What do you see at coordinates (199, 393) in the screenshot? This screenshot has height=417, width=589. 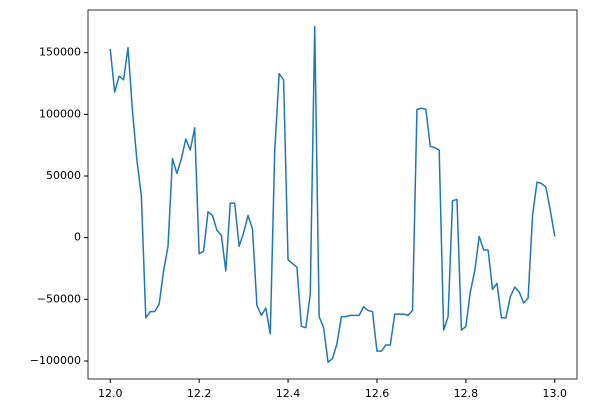 I see `x-tick-label: 12.2` at bounding box center [199, 393].